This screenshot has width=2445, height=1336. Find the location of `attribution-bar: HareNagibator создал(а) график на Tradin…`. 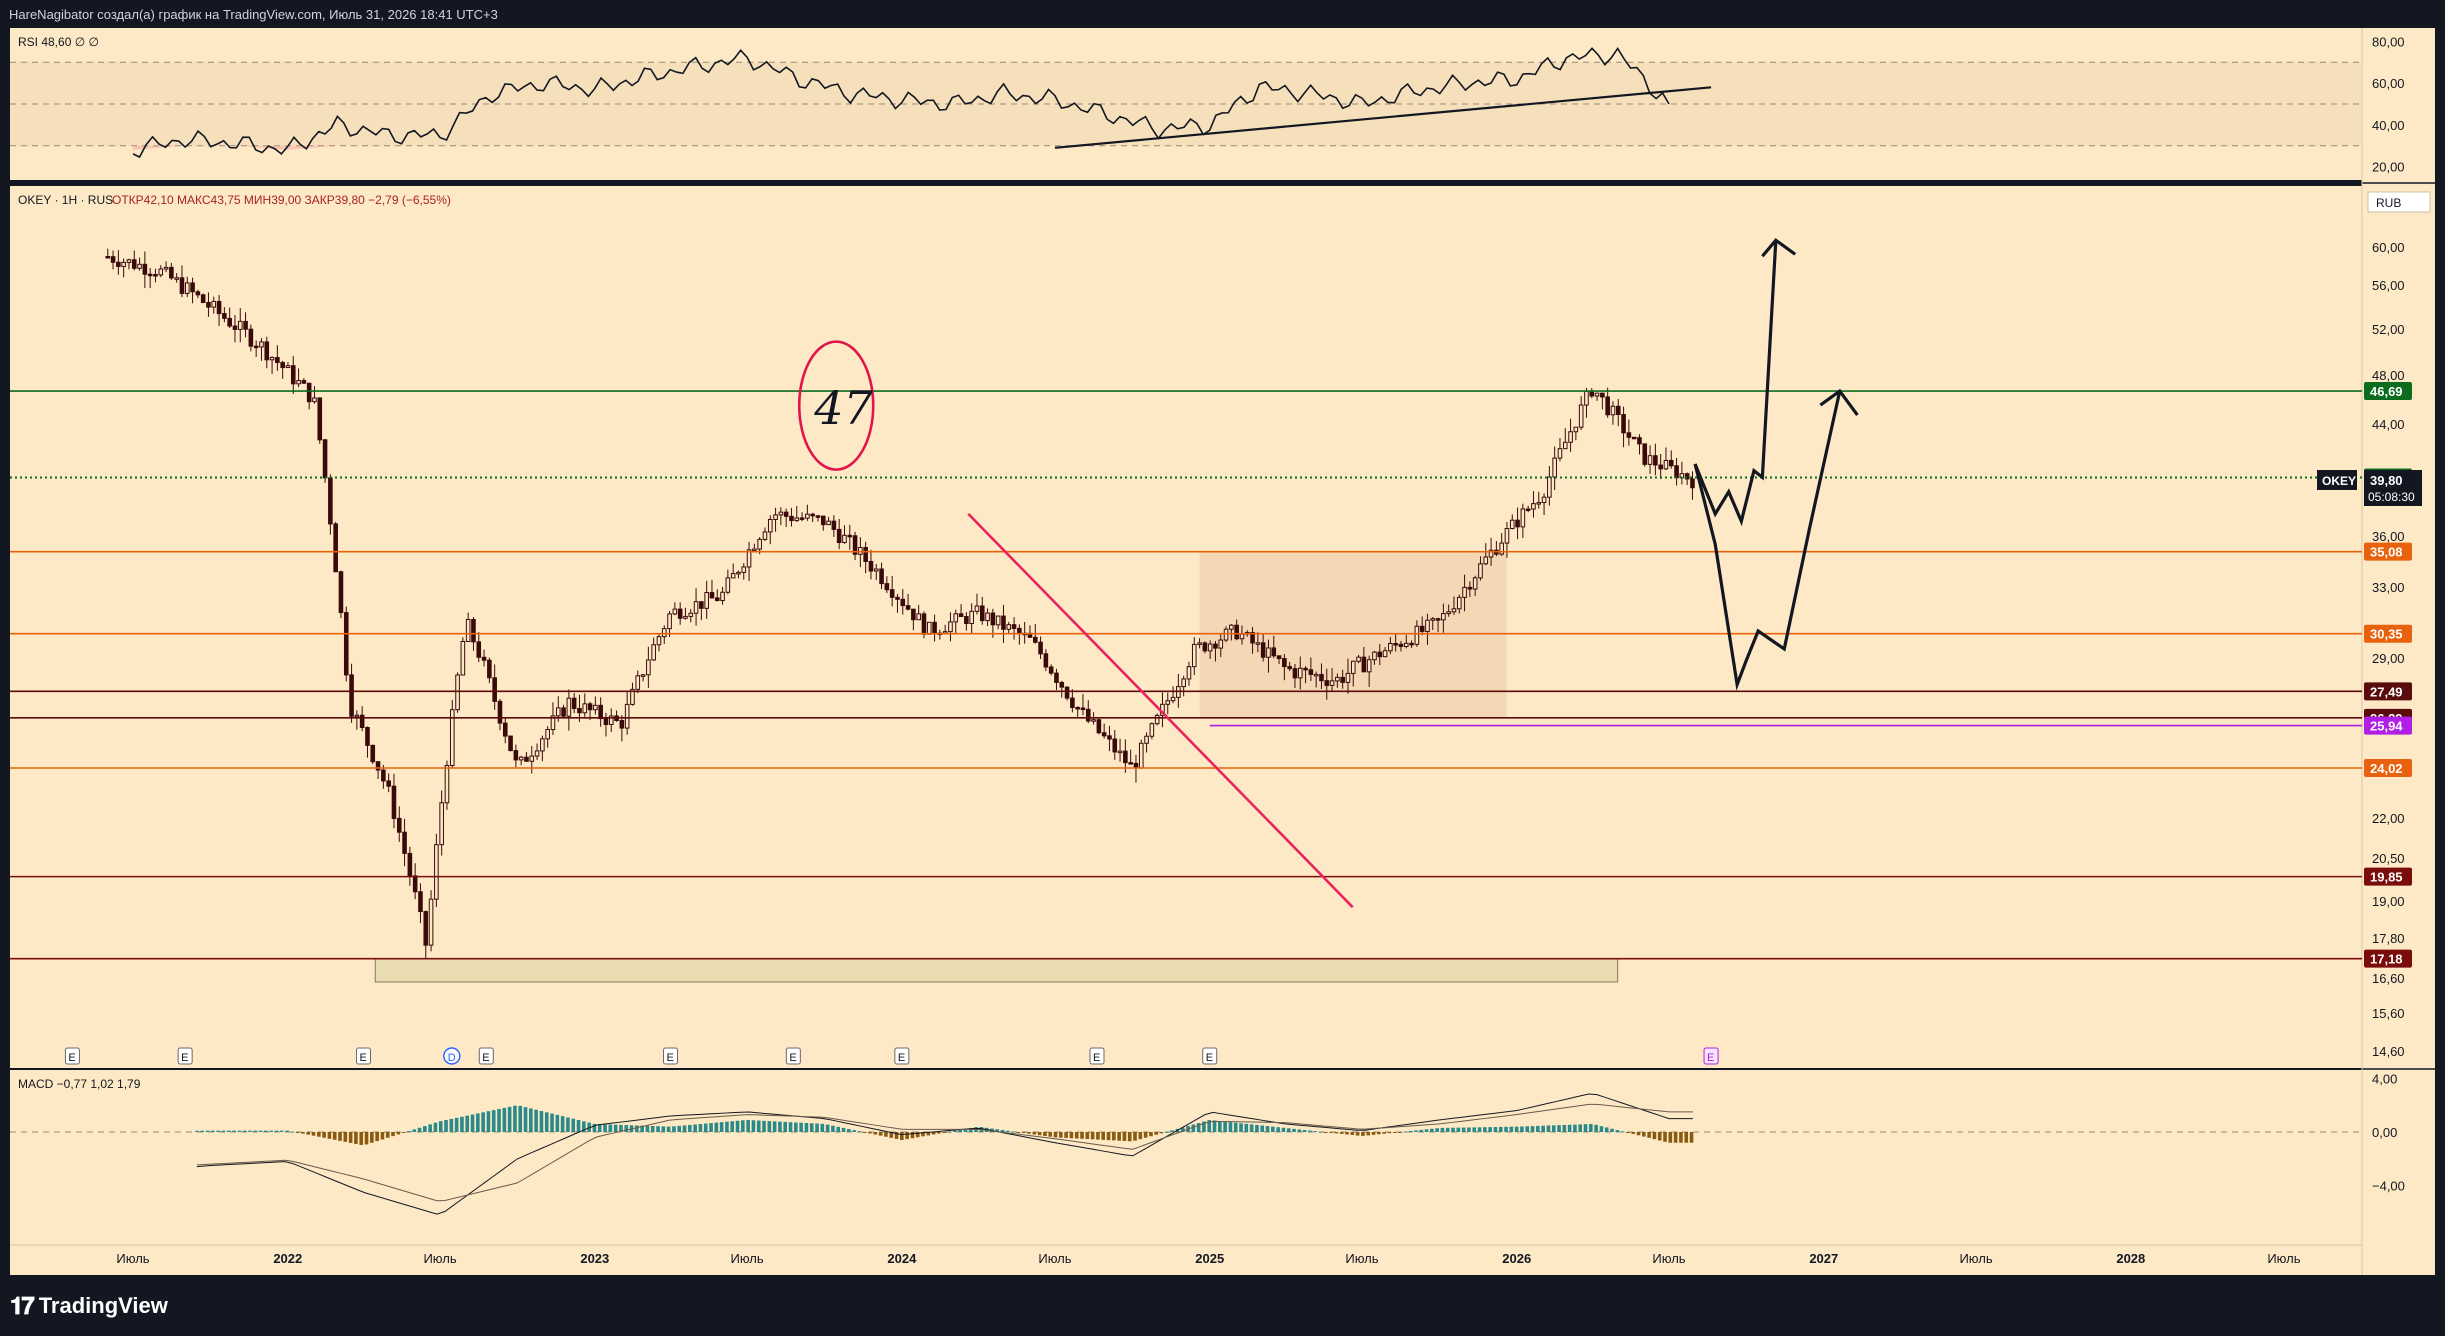

attribution-bar: HareNagibator создал(а) график на Tradin… is located at coordinates (1222, 14).